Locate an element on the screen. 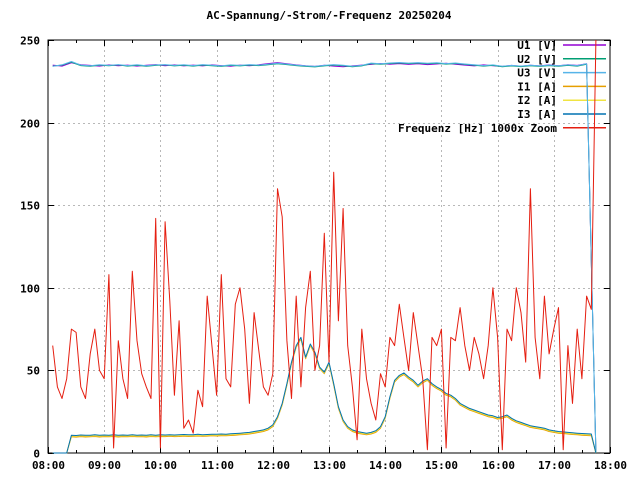  x-tick-label: 15:00 is located at coordinates (441, 465).